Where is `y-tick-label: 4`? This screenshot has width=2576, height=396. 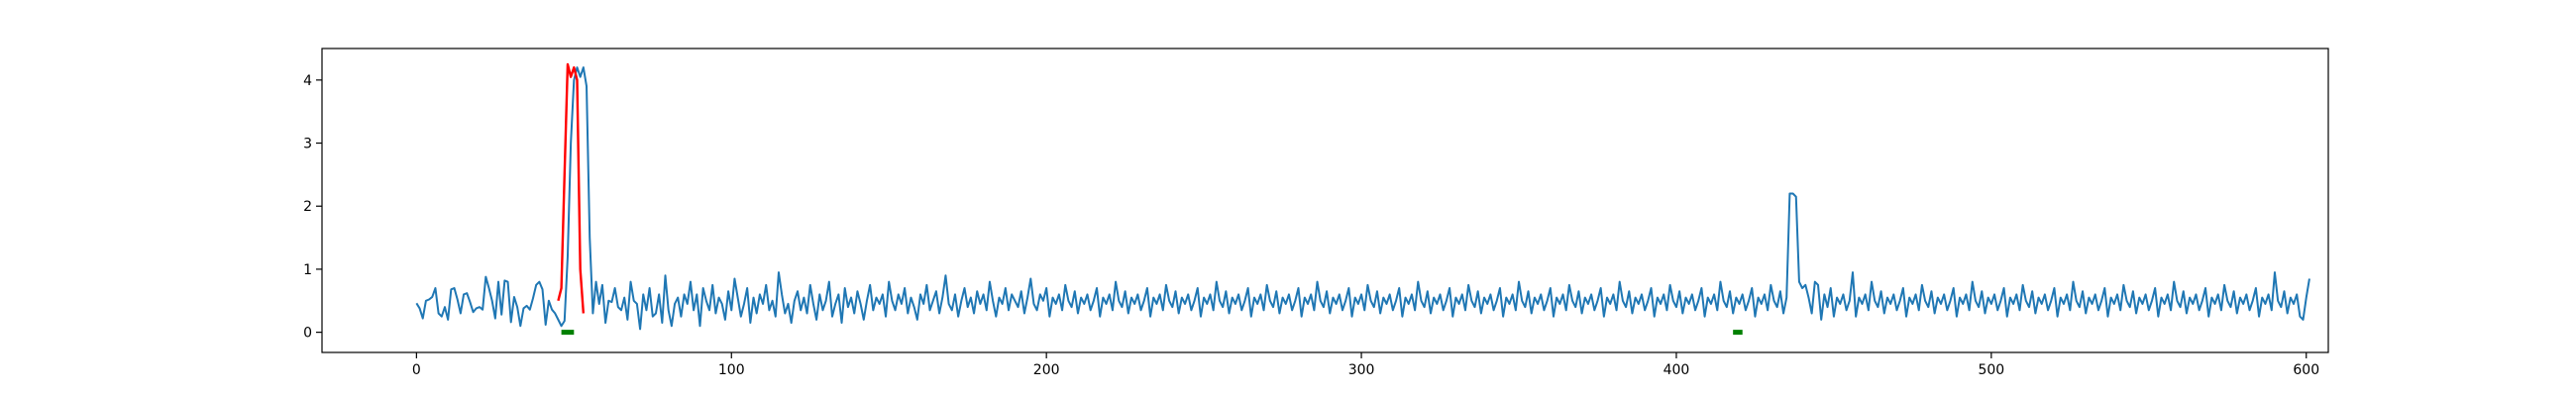
y-tick-label: 4 is located at coordinates (307, 81).